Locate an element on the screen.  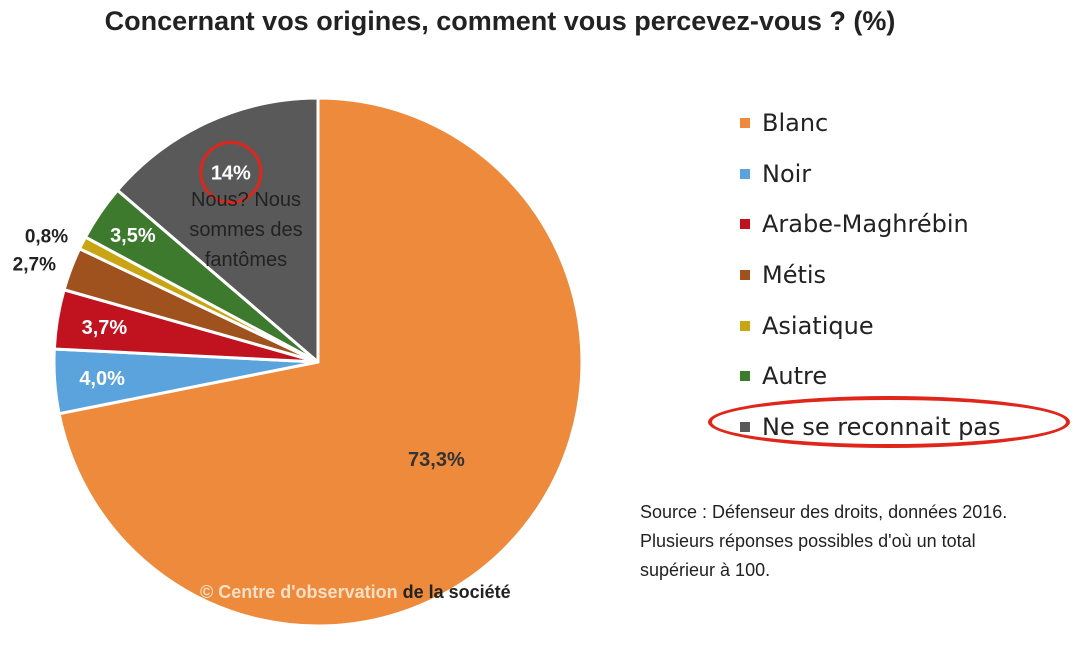
legend-label: Asiatique is located at coordinates (818, 325).